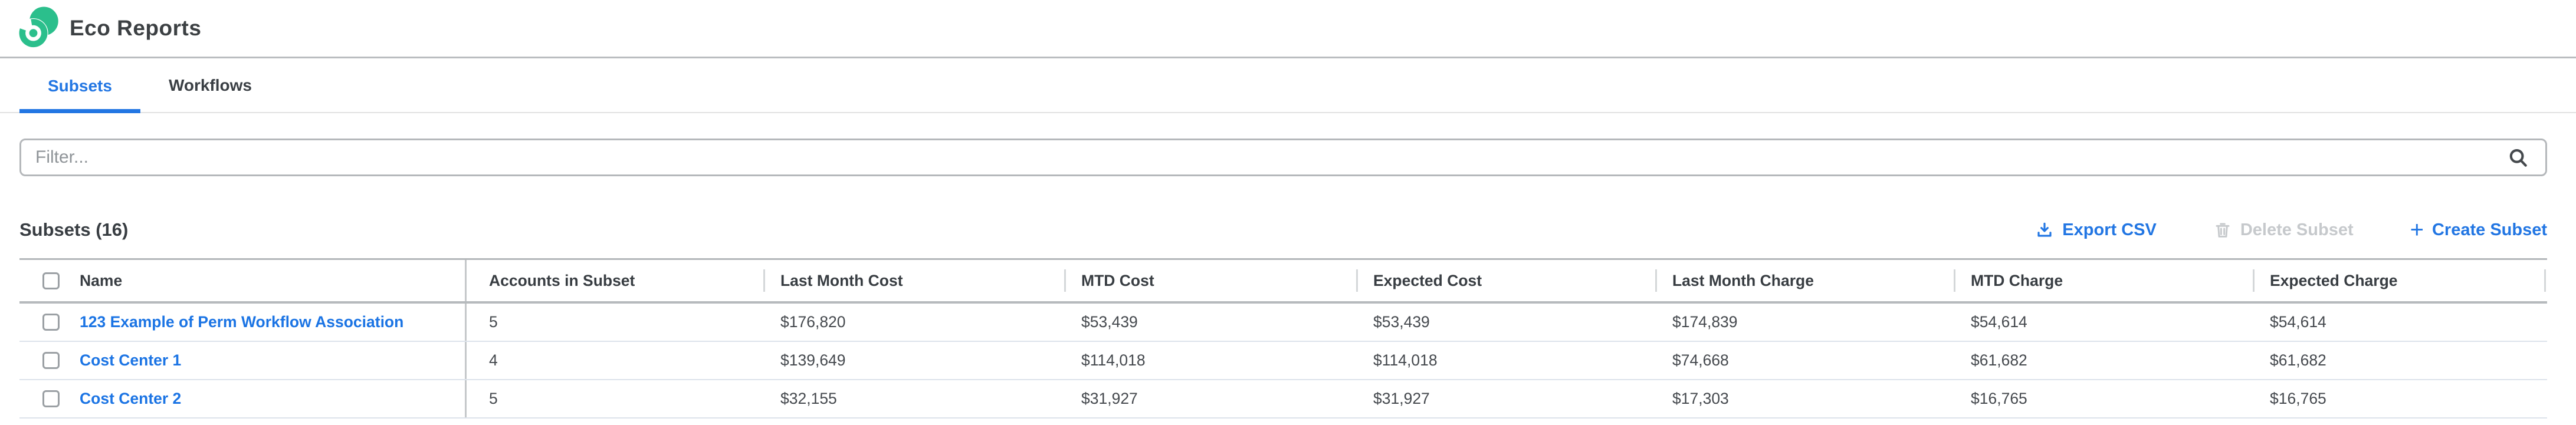  What do you see at coordinates (1506, 280) in the screenshot?
I see `column-header-expected-cost: Expected Cost` at bounding box center [1506, 280].